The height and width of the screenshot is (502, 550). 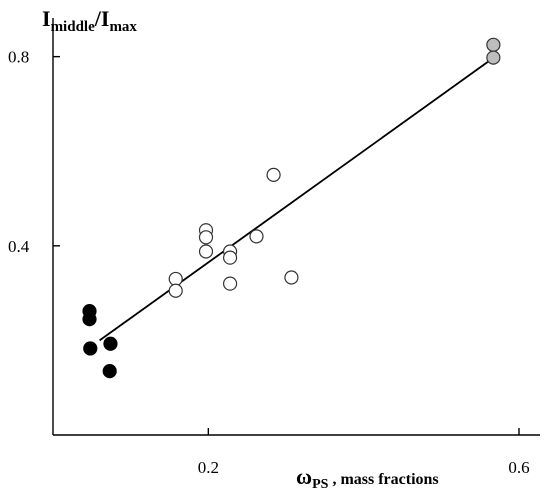 I want to click on x-tick-label: 0.6, so click(x=518, y=467).